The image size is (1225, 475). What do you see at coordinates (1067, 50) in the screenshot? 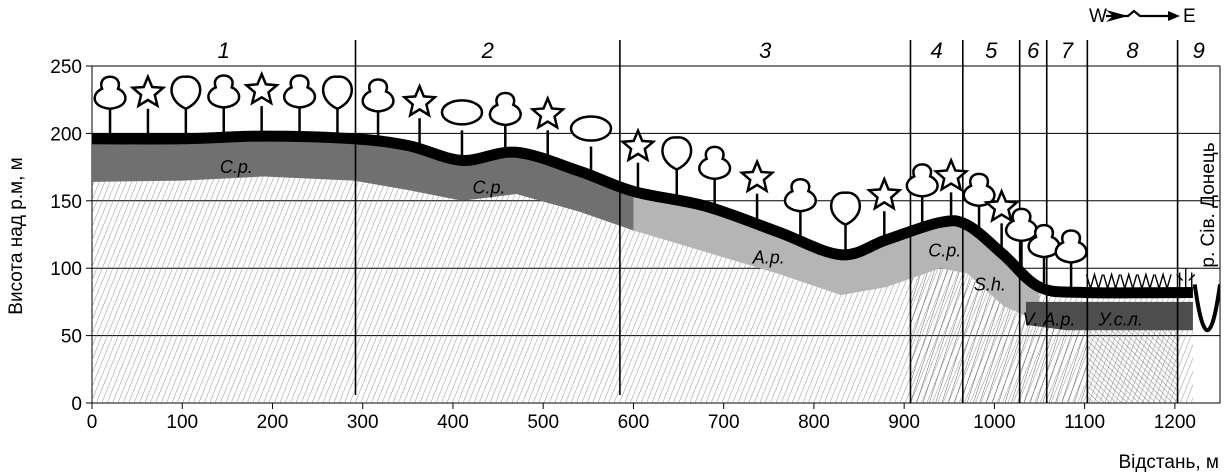
I see `zone-label: 7` at bounding box center [1067, 50].